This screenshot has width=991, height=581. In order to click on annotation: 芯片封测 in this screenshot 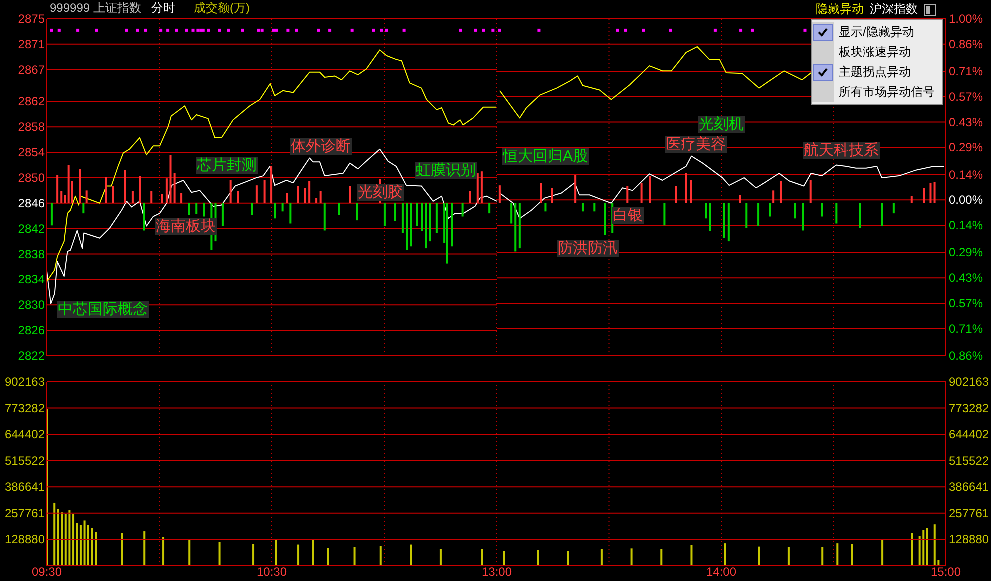, I will do `click(227, 165)`.